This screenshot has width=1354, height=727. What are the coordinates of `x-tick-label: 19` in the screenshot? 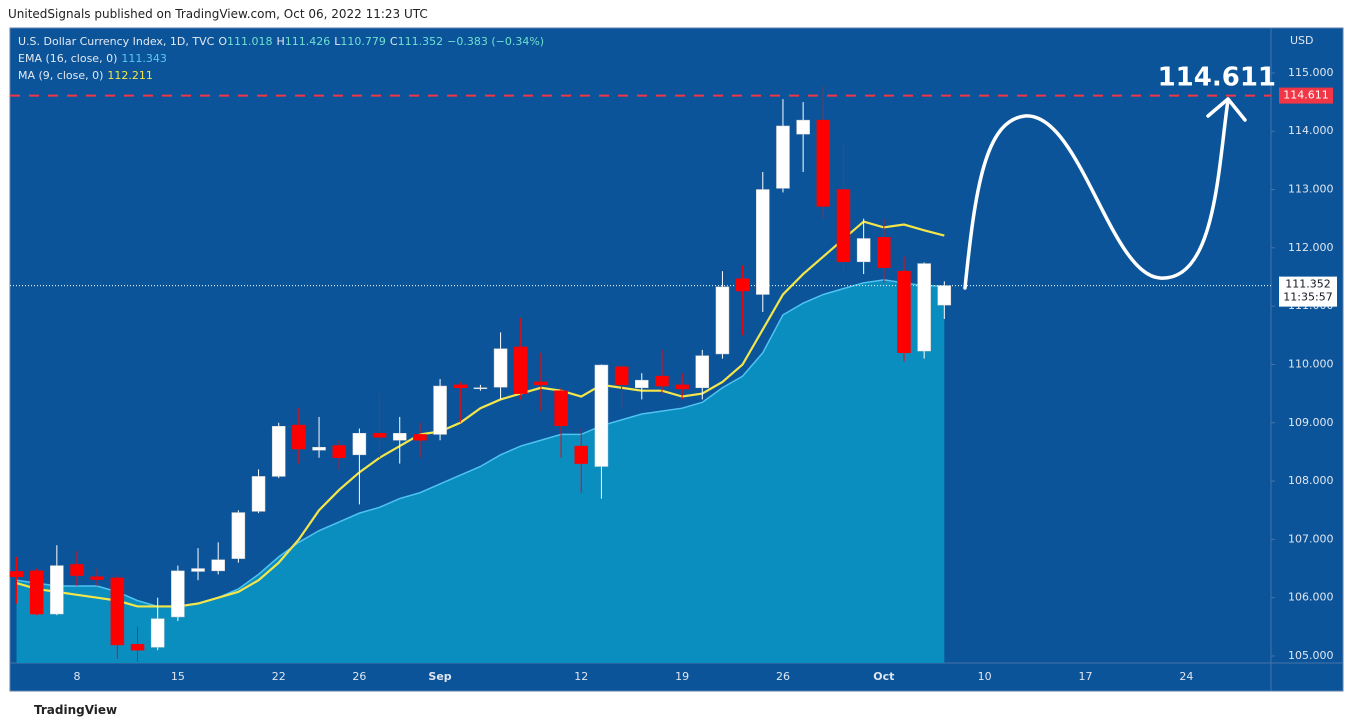 It's located at (682, 676).